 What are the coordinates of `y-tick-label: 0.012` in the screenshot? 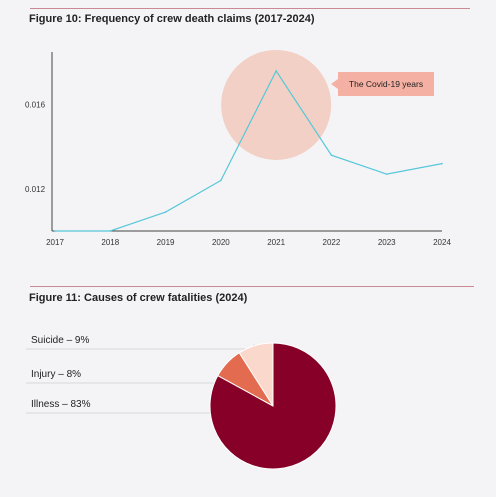 It's located at (35, 189).